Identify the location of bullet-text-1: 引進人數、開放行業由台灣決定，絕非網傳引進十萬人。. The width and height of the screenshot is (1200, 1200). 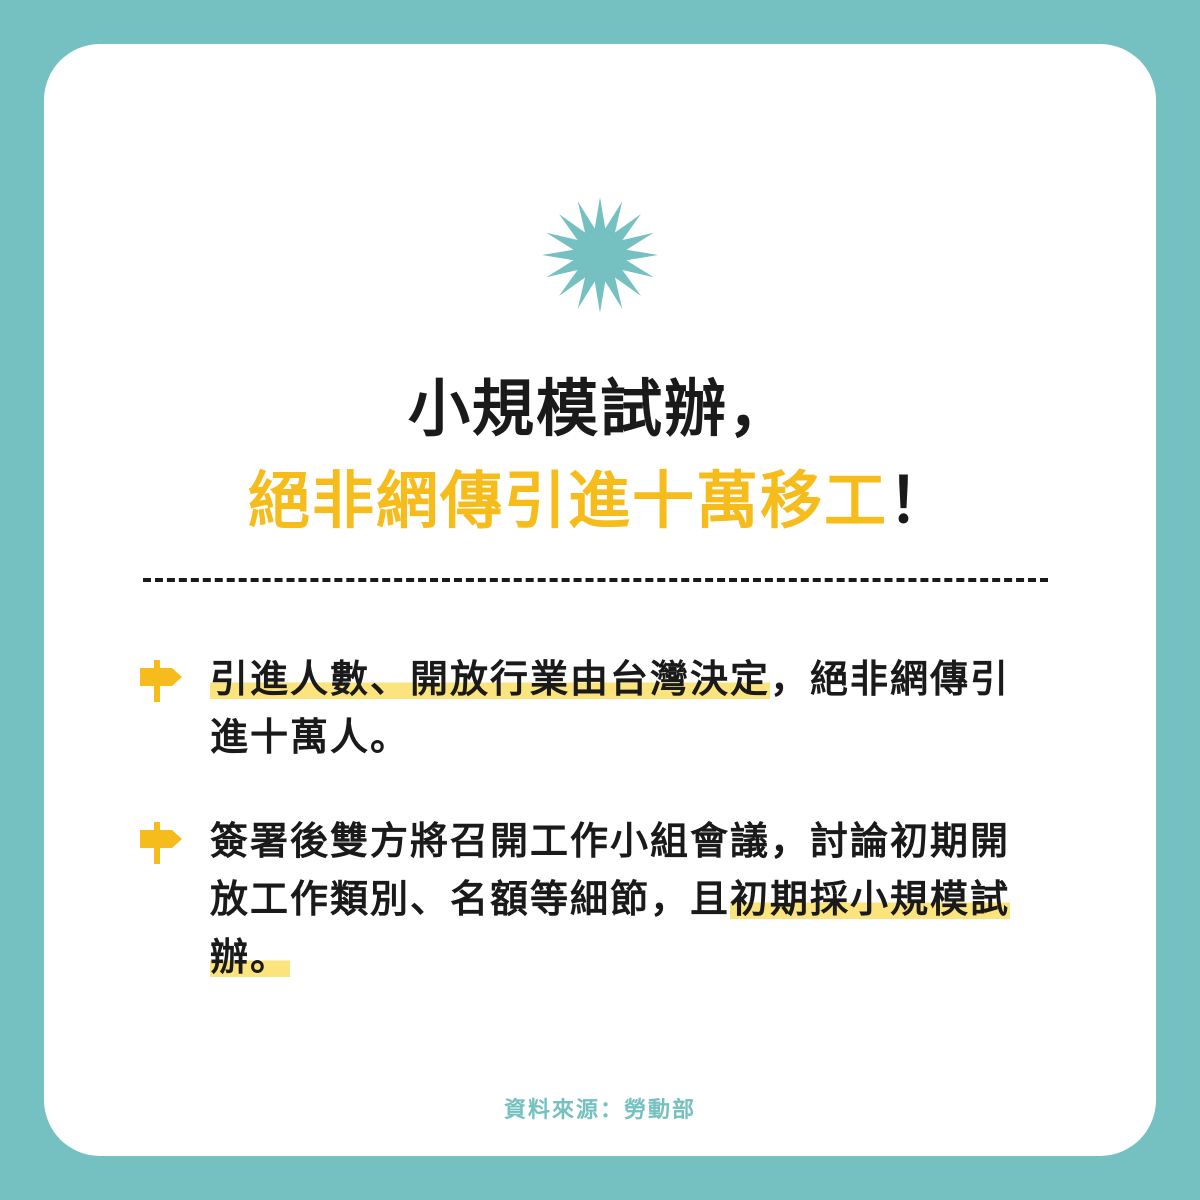
(625, 708).